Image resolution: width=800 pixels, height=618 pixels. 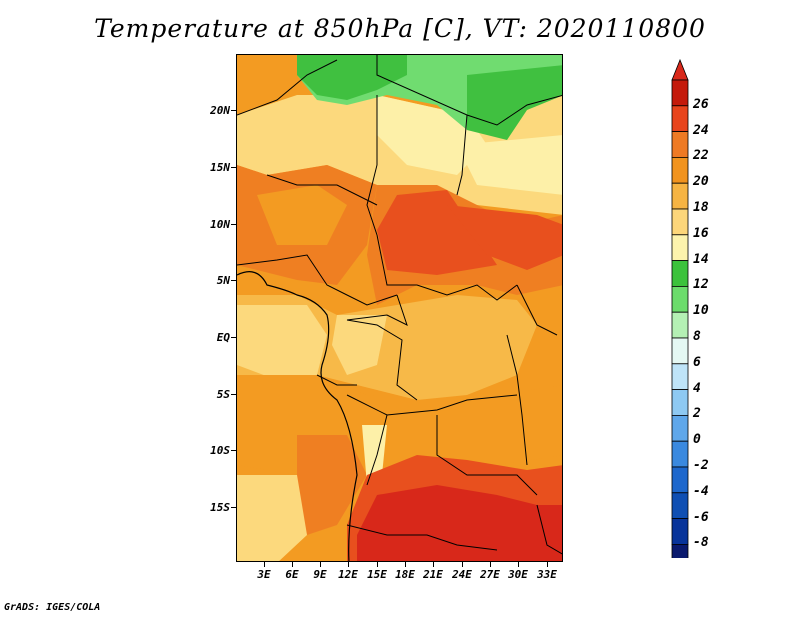 What do you see at coordinates (504, 237) in the screenshot?
I see `east-hot-zone` at bounding box center [504, 237].